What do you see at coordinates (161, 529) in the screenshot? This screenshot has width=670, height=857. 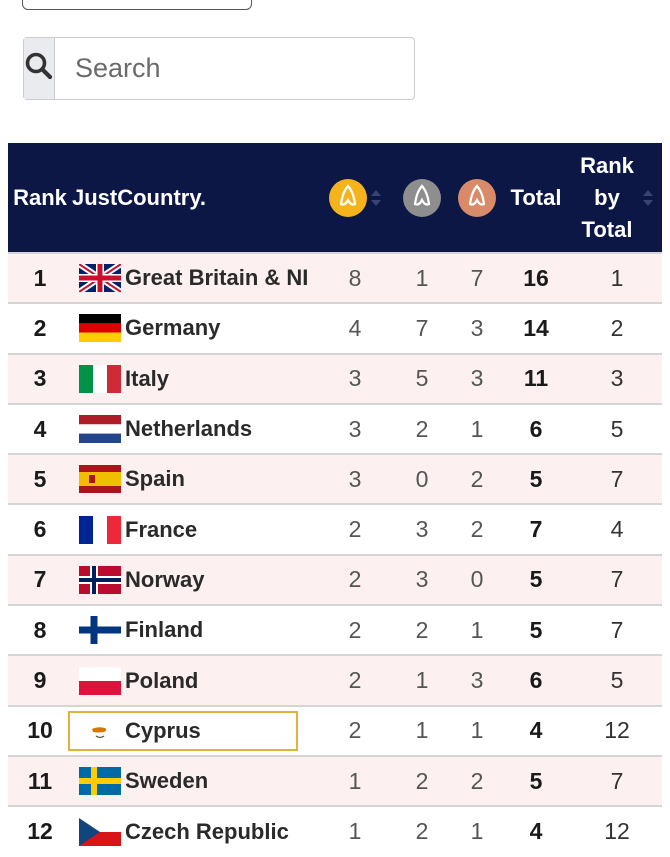 I see `country-name: France` at bounding box center [161, 529].